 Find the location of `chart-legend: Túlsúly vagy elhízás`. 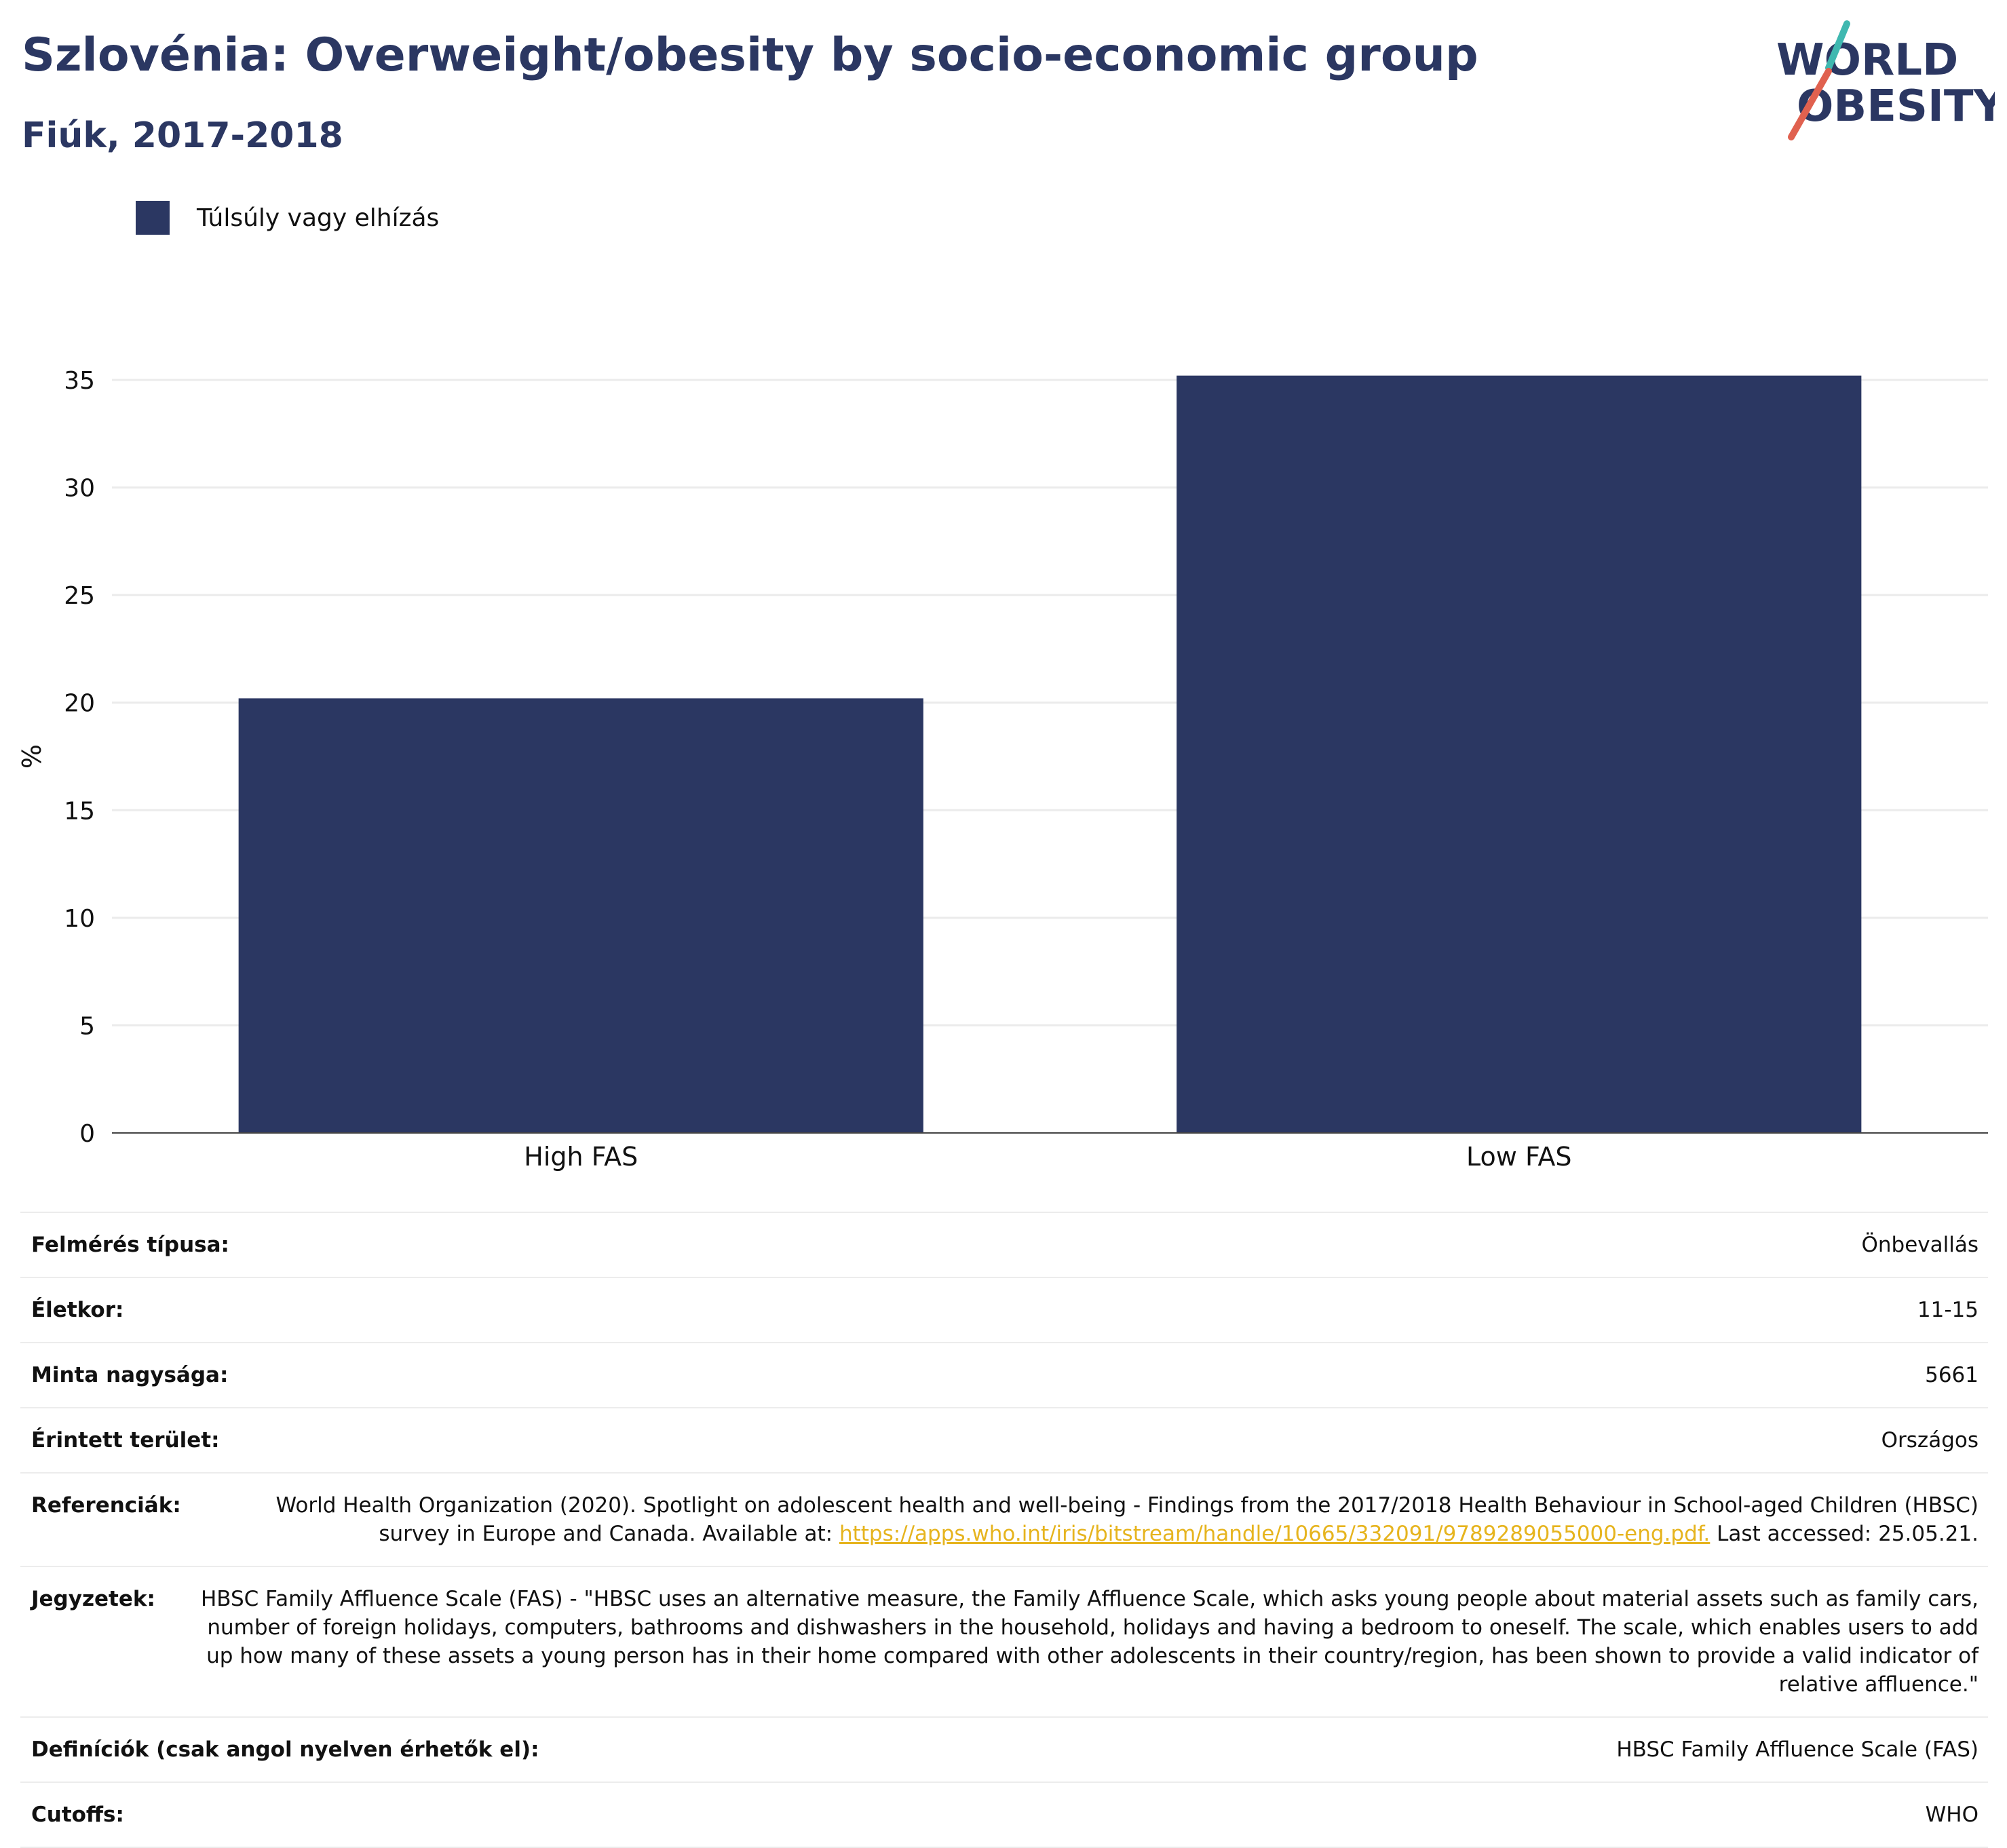

chart-legend: Túlsúly vagy elhízás is located at coordinates (287, 218).